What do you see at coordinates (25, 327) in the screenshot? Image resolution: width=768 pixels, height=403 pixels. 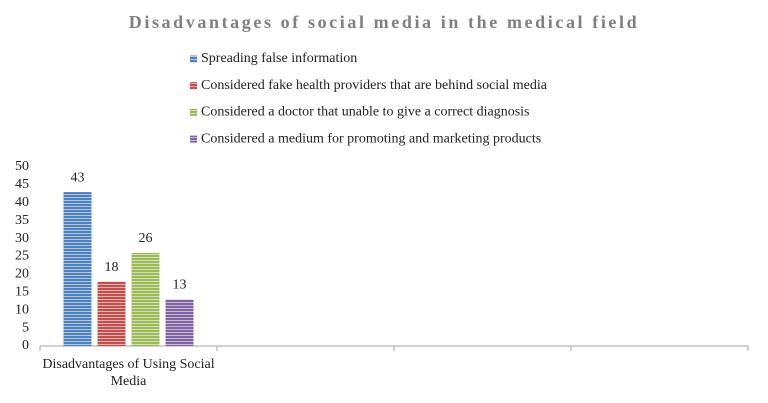 I see `y-tick-label: 5` at bounding box center [25, 327].